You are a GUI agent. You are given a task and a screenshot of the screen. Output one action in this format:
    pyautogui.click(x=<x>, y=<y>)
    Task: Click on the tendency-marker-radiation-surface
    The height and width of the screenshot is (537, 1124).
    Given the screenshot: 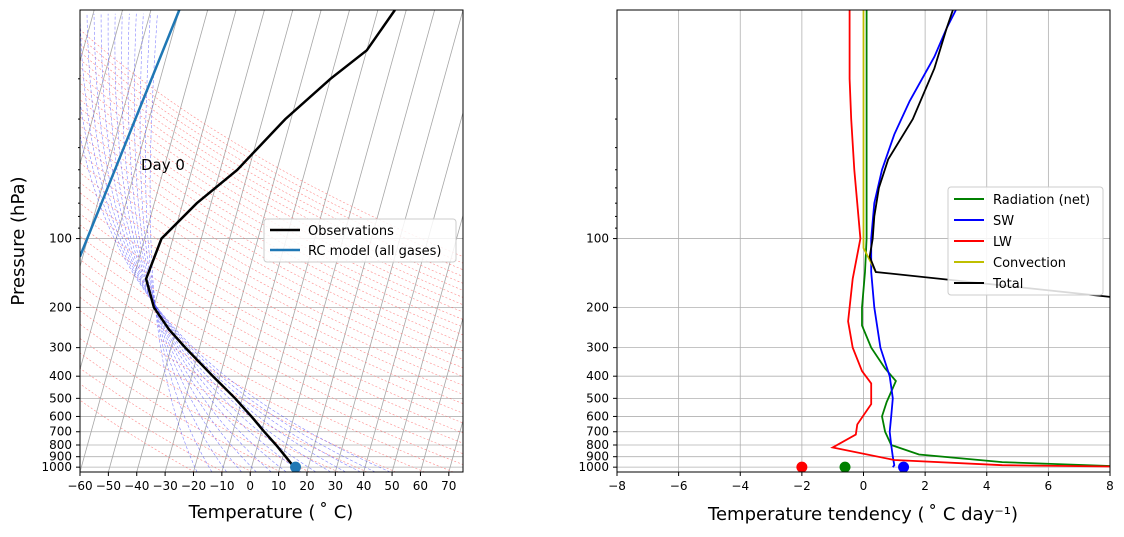 What is the action you would take?
    pyautogui.click(x=845, y=466)
    